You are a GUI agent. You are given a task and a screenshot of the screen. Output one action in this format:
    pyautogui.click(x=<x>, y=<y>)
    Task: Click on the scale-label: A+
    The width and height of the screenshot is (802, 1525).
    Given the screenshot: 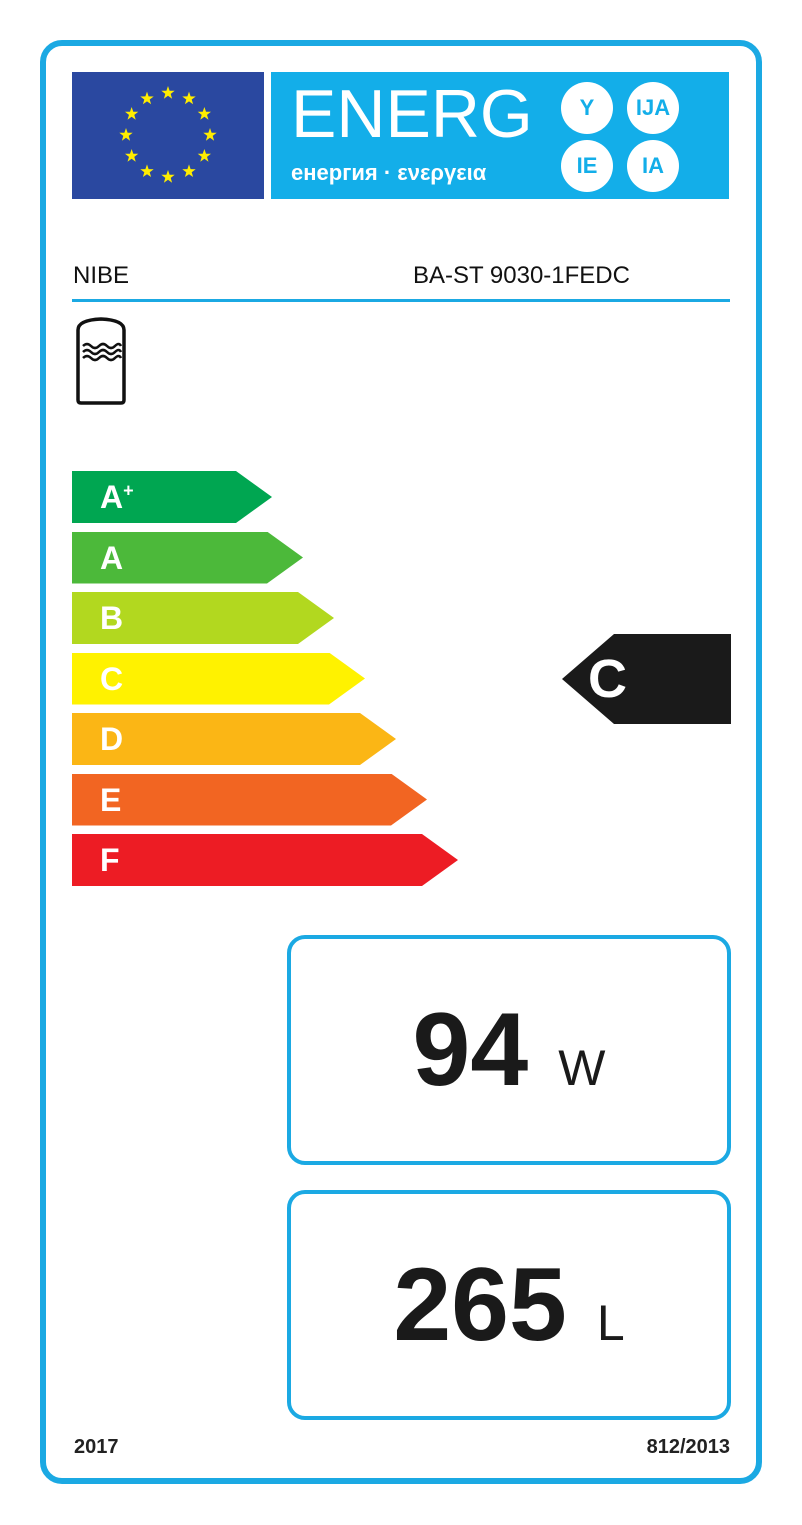 What is the action you would take?
    pyautogui.click(x=117, y=497)
    